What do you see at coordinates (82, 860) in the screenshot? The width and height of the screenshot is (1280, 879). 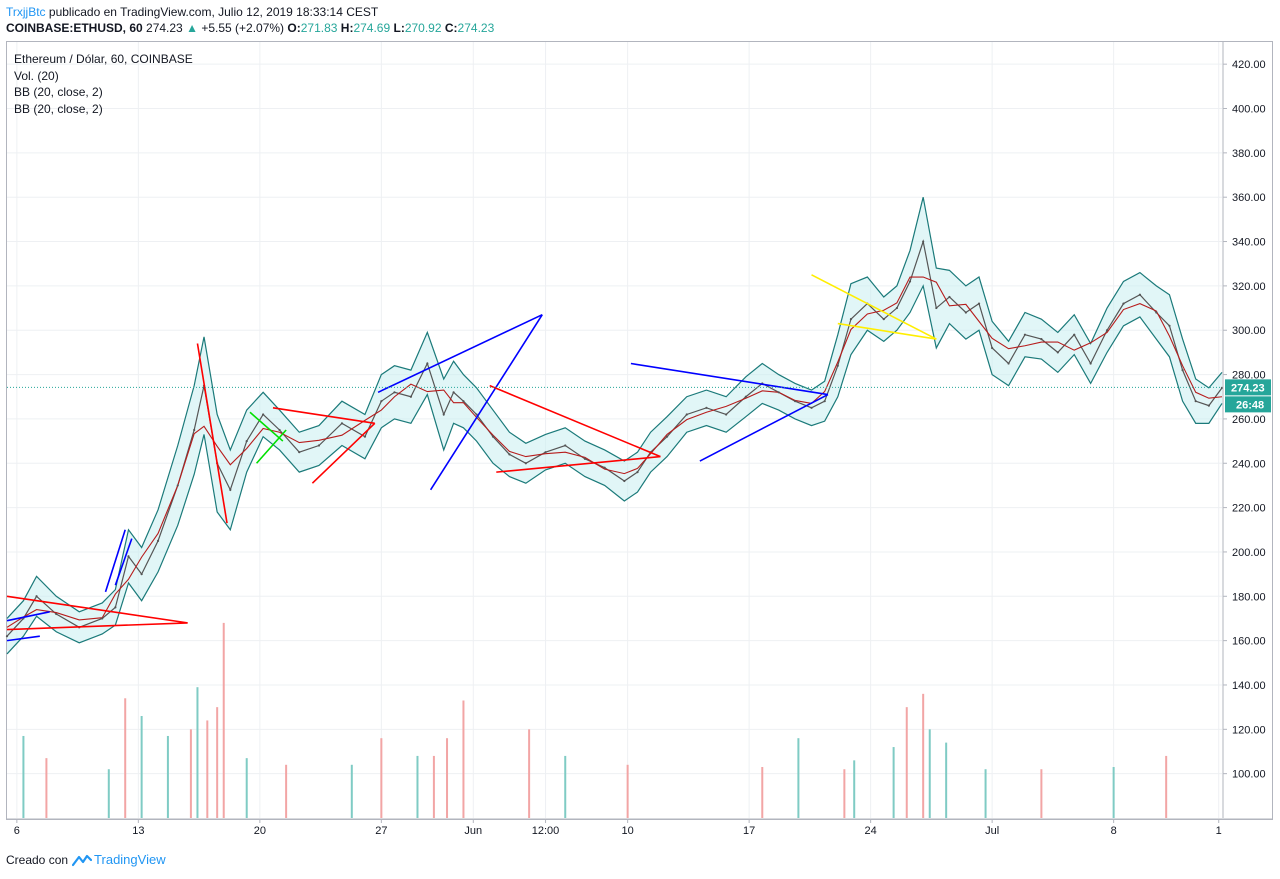 I see `tradingview-icon` at bounding box center [82, 860].